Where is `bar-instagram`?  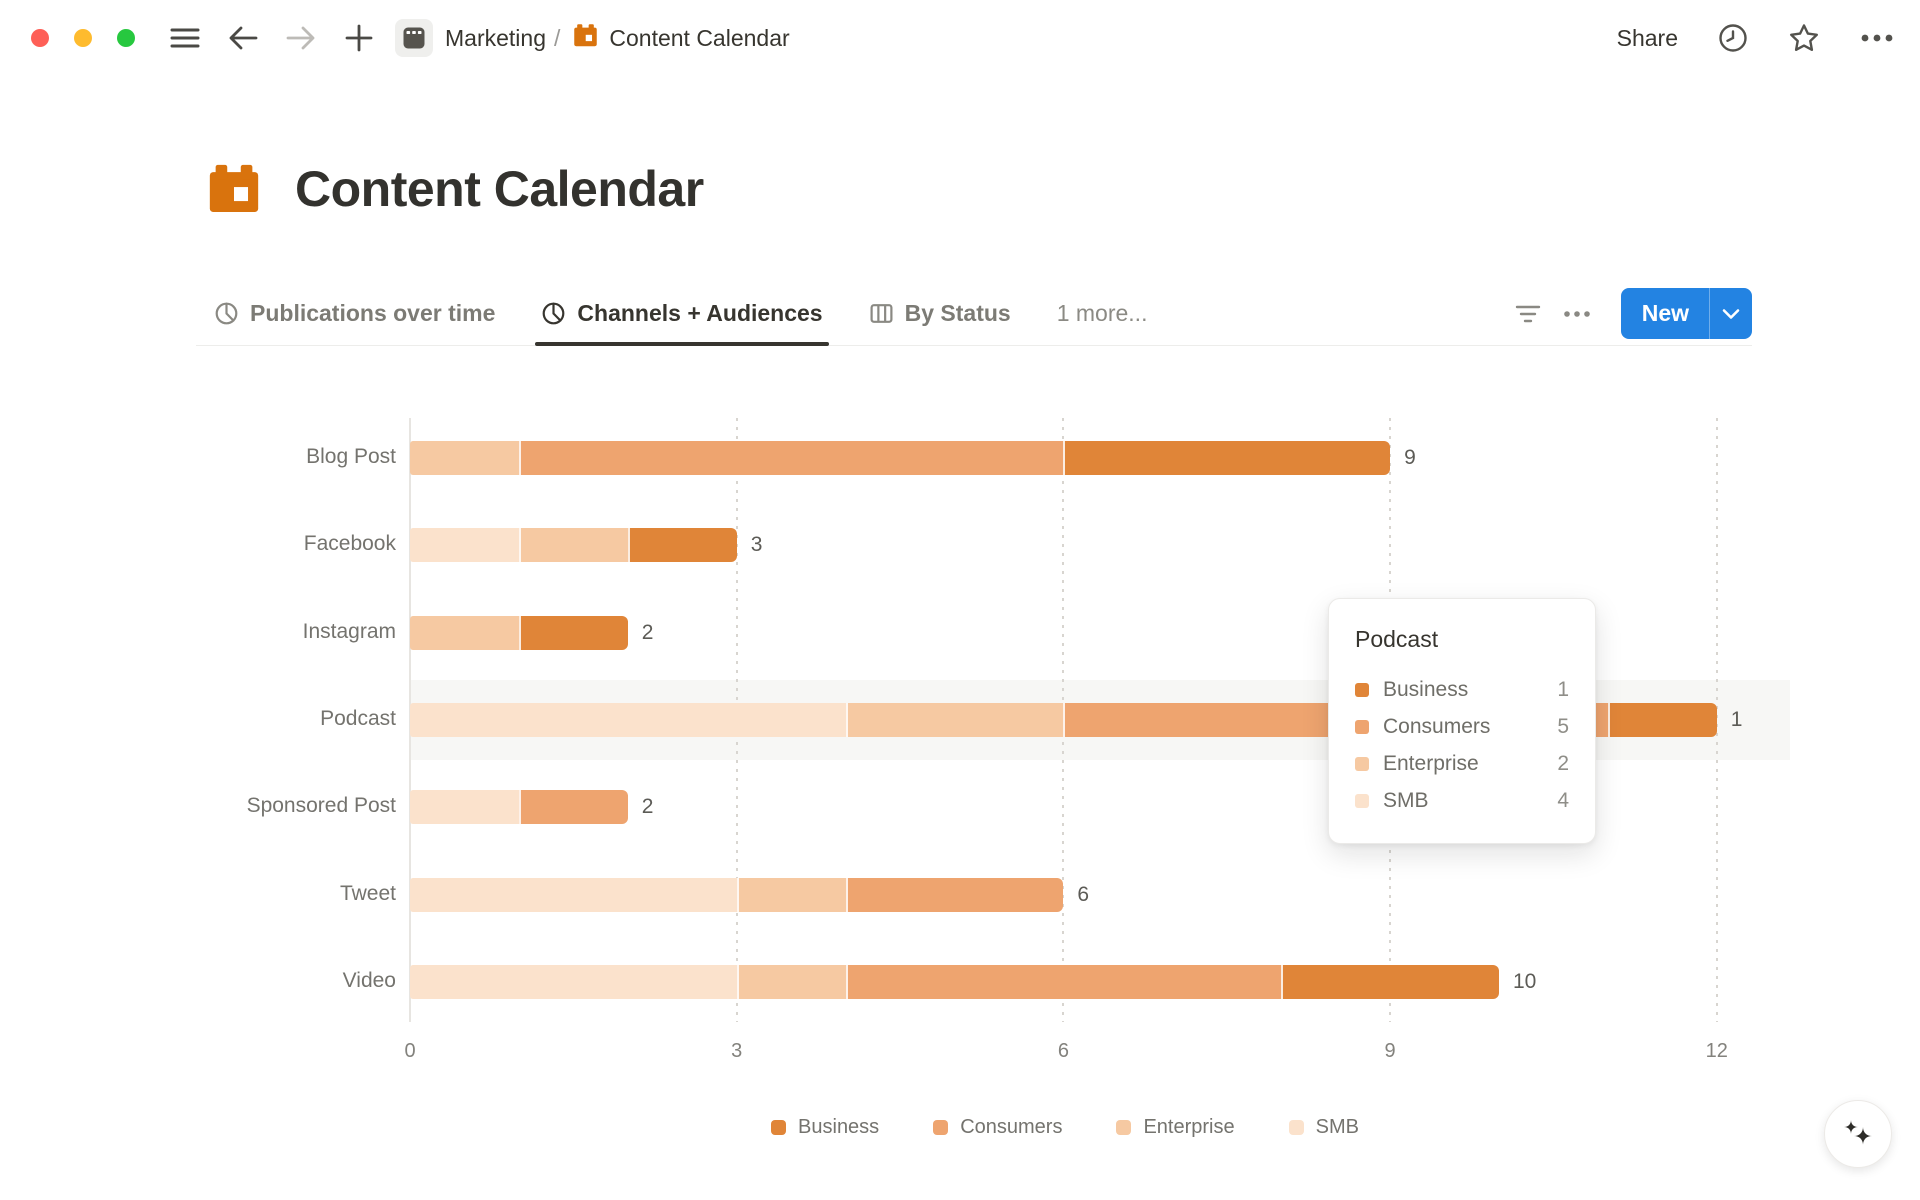
bar-instagram is located at coordinates (519, 632).